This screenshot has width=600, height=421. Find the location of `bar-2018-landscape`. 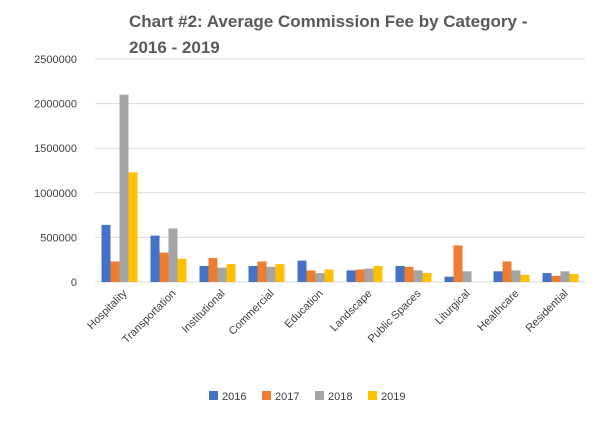

bar-2018-landscape is located at coordinates (369, 275).